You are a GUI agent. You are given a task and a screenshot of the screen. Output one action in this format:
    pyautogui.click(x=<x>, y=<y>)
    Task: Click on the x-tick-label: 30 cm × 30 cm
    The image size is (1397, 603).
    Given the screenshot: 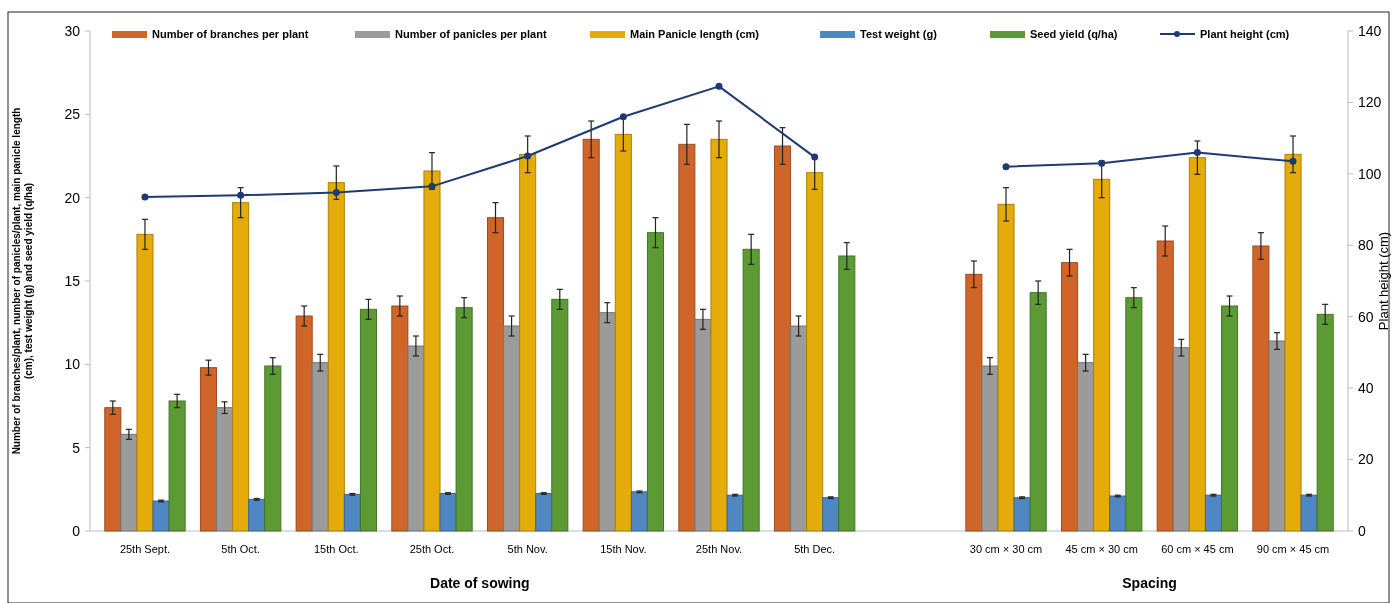 What is the action you would take?
    pyautogui.click(x=1006, y=549)
    